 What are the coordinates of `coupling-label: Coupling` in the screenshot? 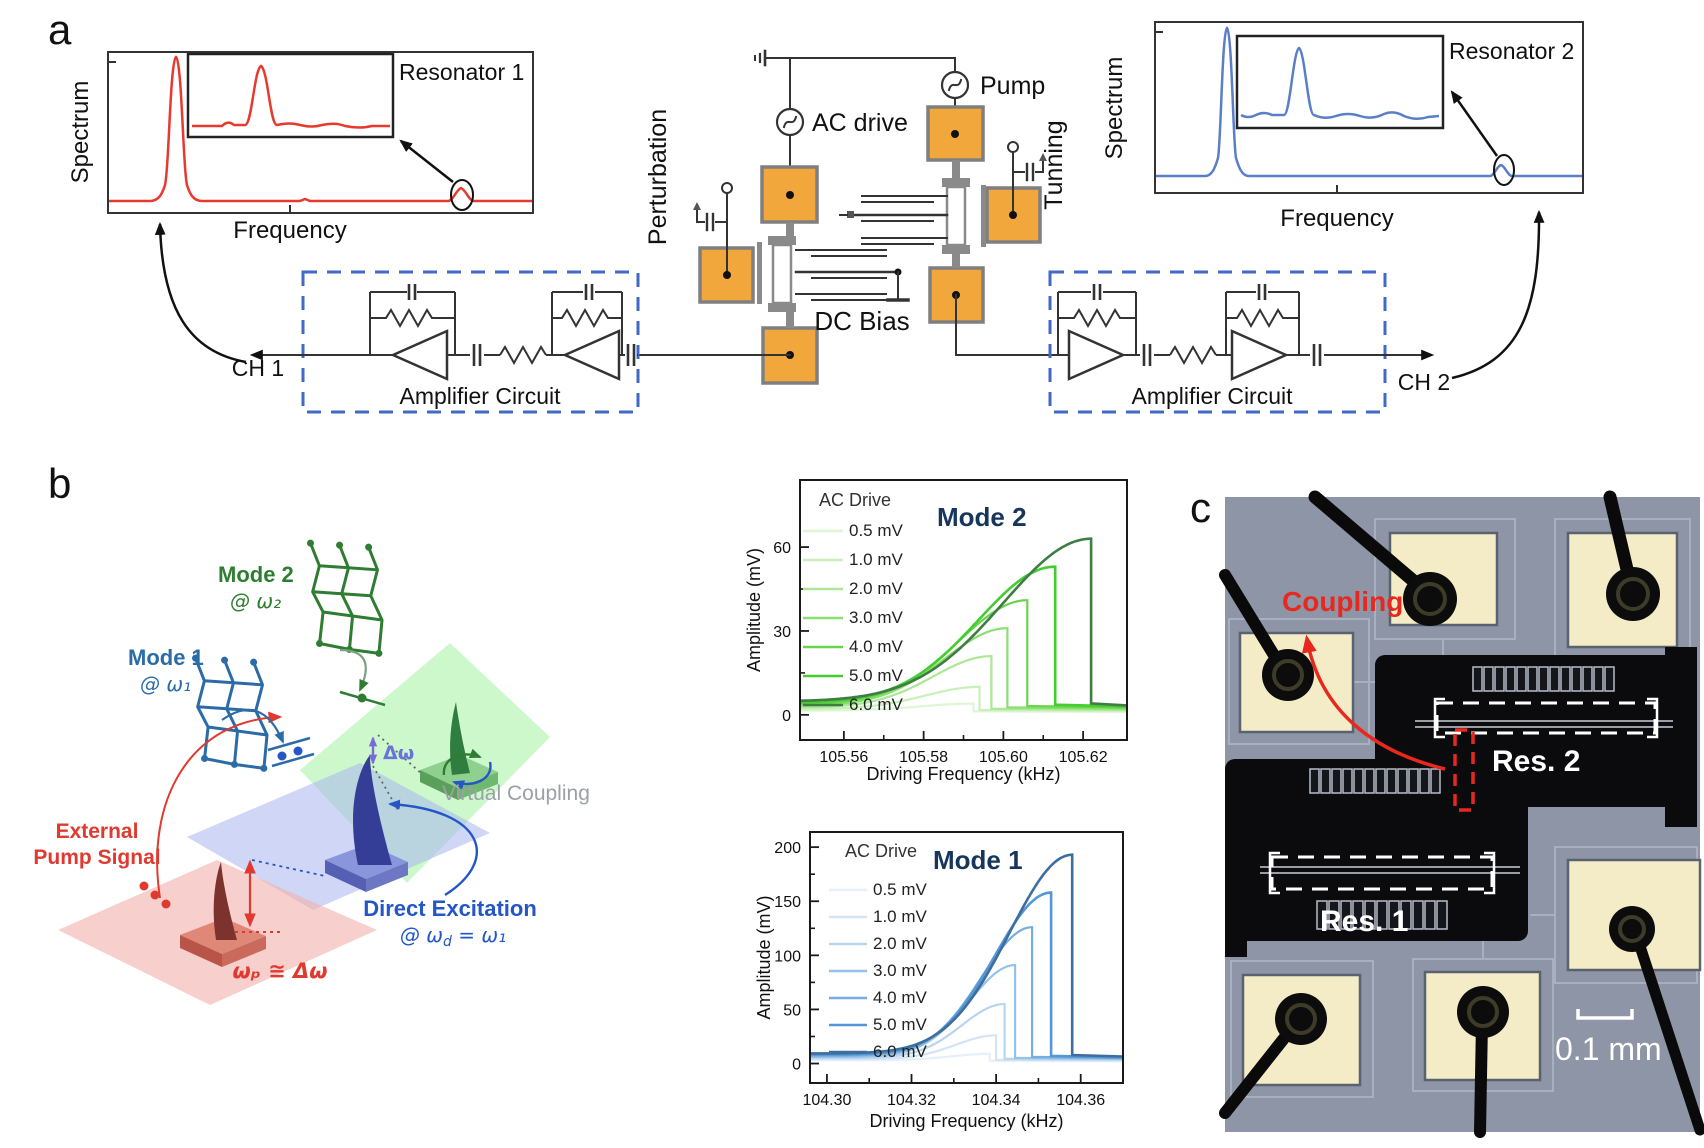 It's located at (1342, 601).